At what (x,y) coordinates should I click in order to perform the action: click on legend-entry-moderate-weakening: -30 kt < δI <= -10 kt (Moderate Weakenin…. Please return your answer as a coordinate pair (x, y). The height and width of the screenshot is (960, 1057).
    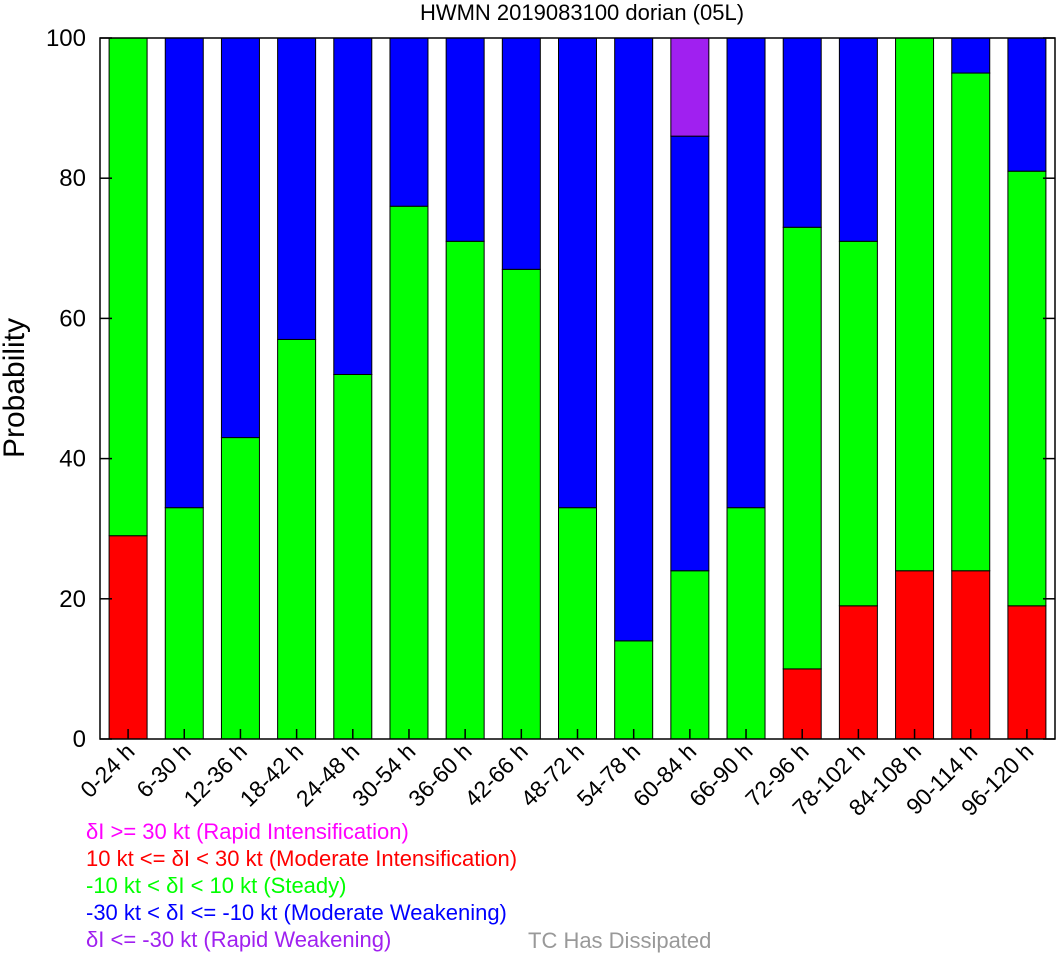
    Looking at the image, I should click on (296, 912).